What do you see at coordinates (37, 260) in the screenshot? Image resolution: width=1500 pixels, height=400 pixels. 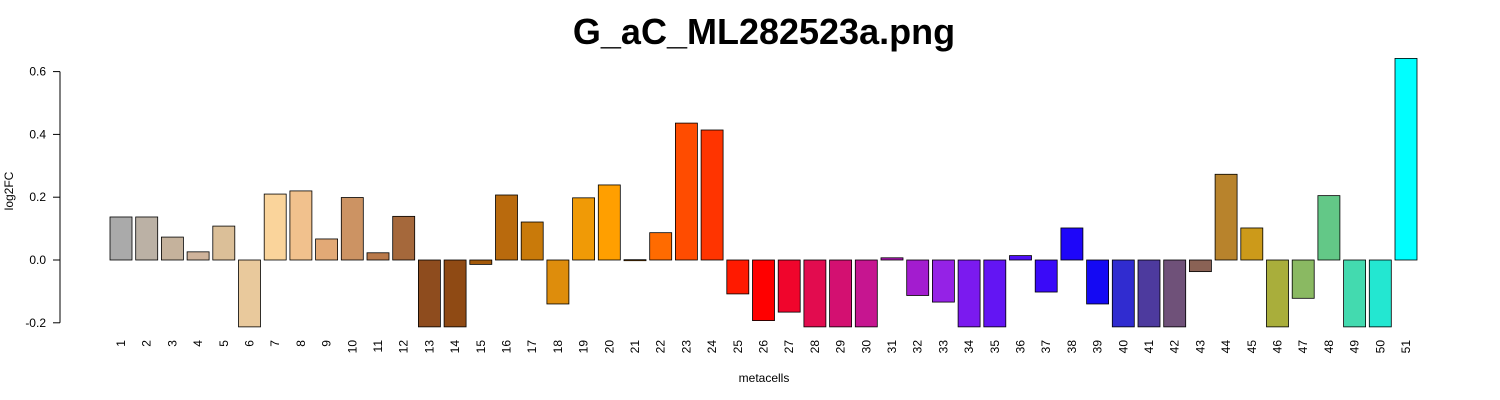 I see `y-tick-label: 0.0` at bounding box center [37, 260].